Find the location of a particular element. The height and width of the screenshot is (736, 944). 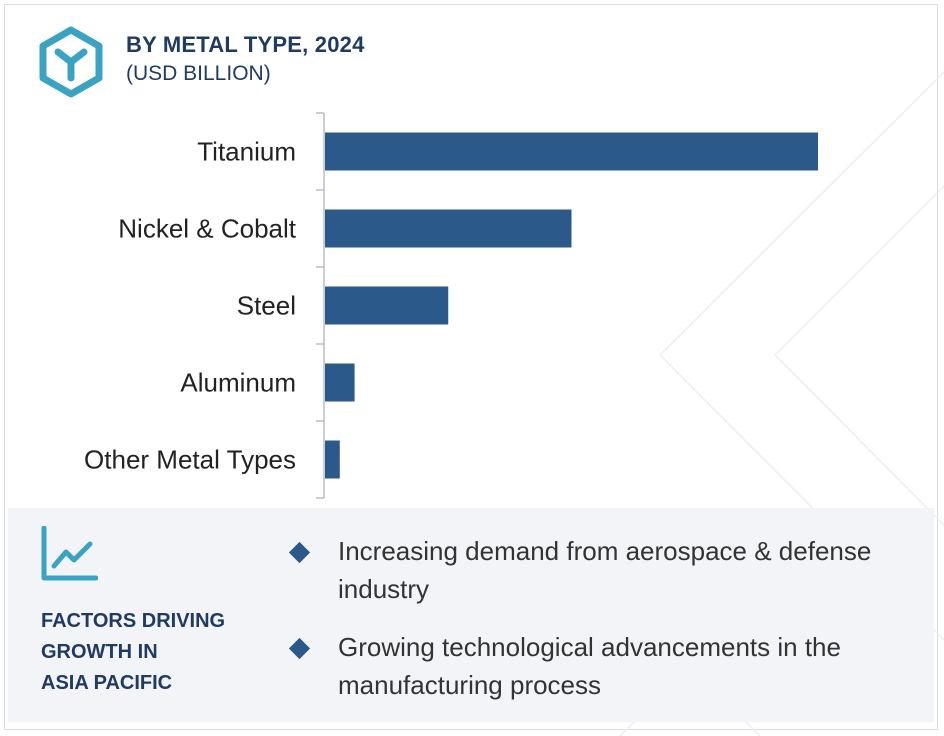

trend-chart-icon is located at coordinates (69, 553).